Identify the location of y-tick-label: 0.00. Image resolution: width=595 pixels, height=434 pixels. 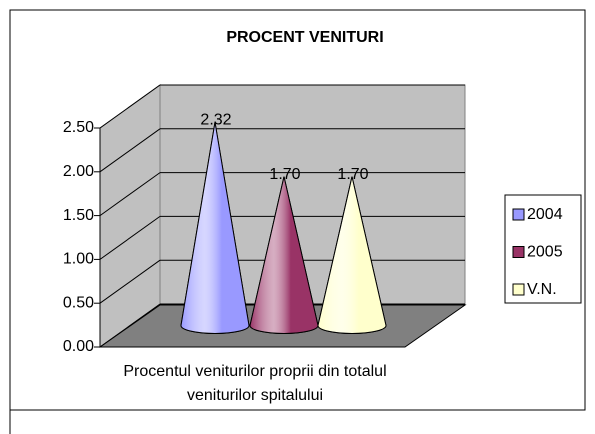
(78, 346).